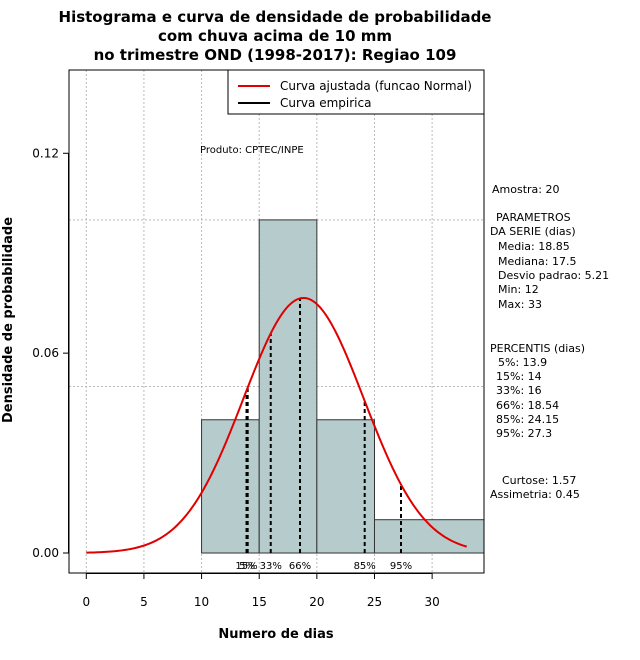 The width and height of the screenshot is (640, 660). I want to click on param-max: Max: 33, so click(520, 304).